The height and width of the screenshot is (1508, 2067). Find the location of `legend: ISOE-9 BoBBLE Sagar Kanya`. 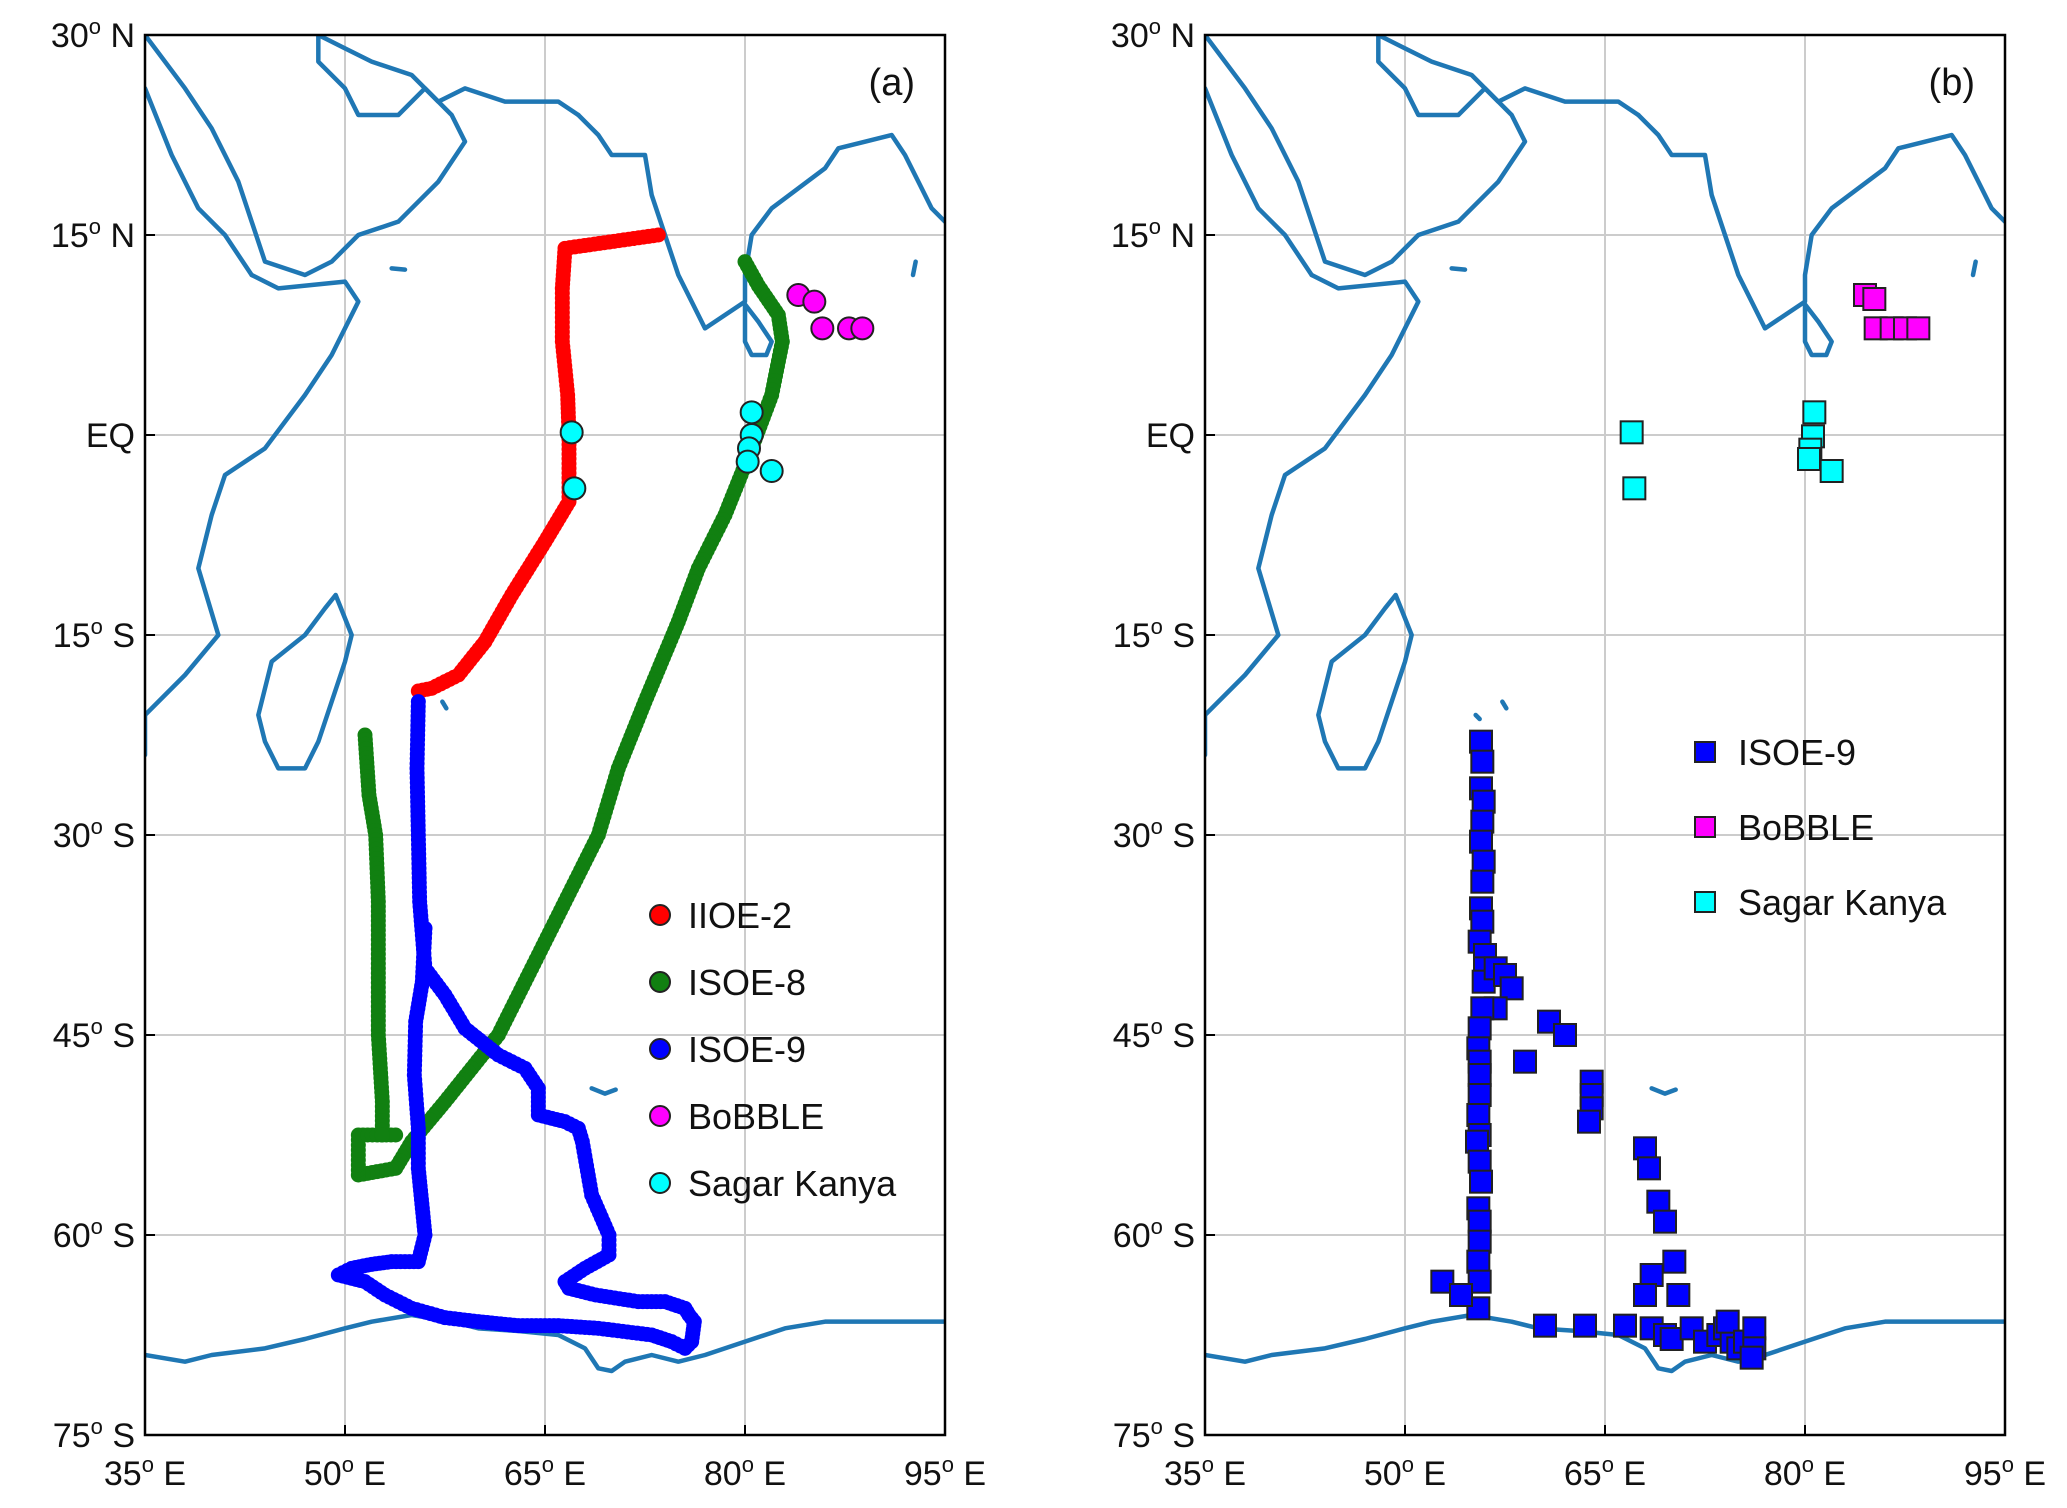

legend: ISOE-9 BoBBLE Sagar Kanya is located at coordinates (1820, 827).